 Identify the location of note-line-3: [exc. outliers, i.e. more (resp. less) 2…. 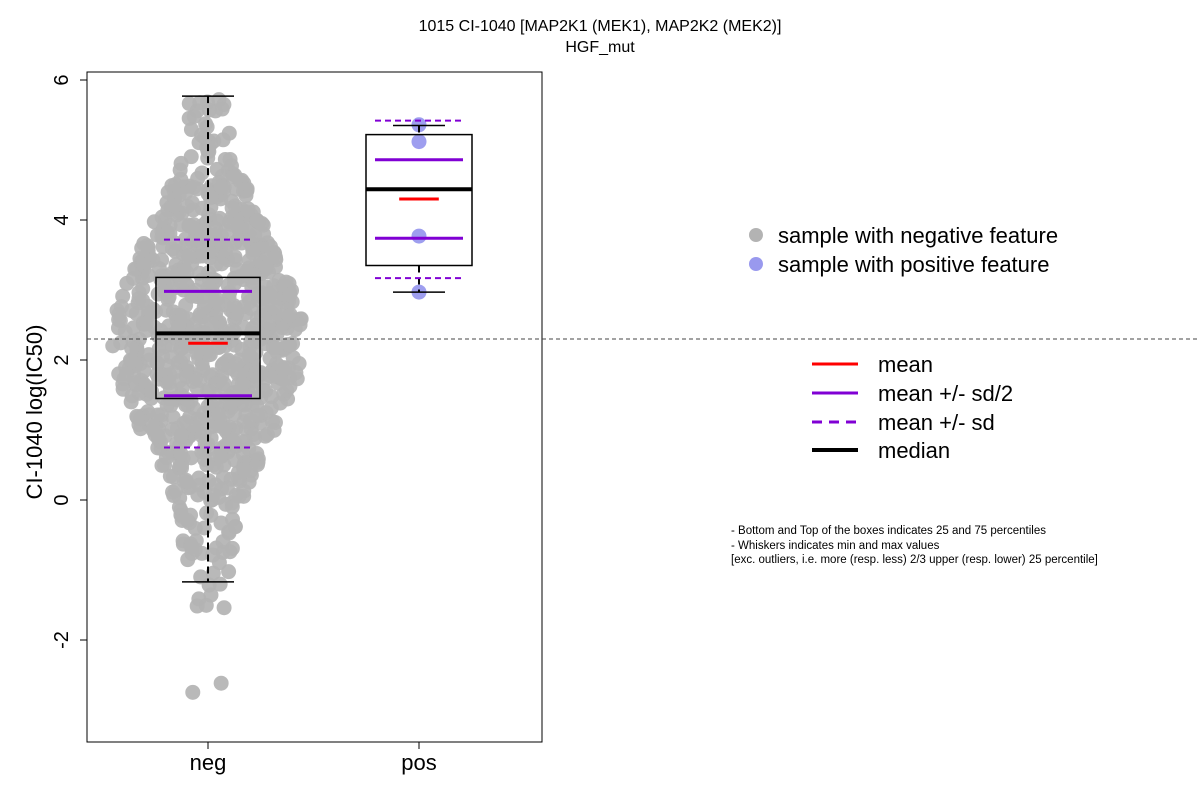
(914, 560).